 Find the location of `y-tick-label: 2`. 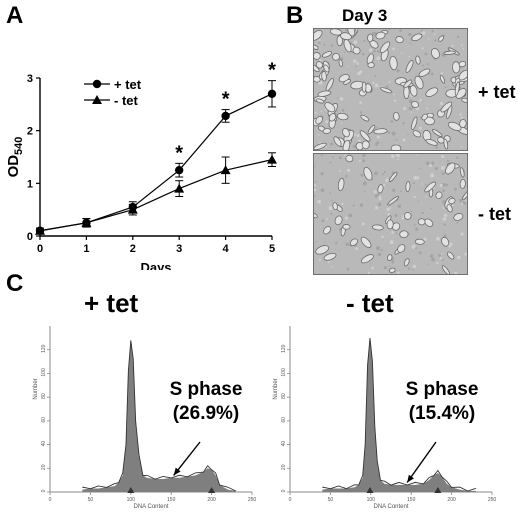

y-tick-label: 2 is located at coordinates (30, 132).